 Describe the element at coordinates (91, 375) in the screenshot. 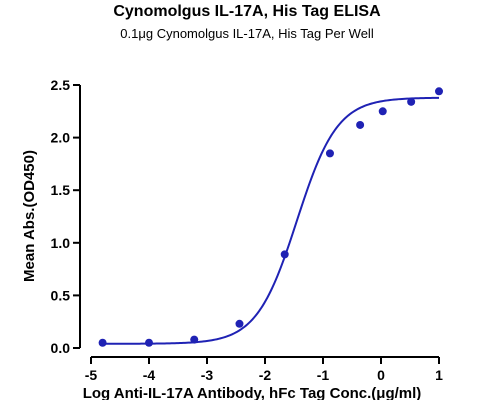

I see `x-tick-label: -5` at that location.